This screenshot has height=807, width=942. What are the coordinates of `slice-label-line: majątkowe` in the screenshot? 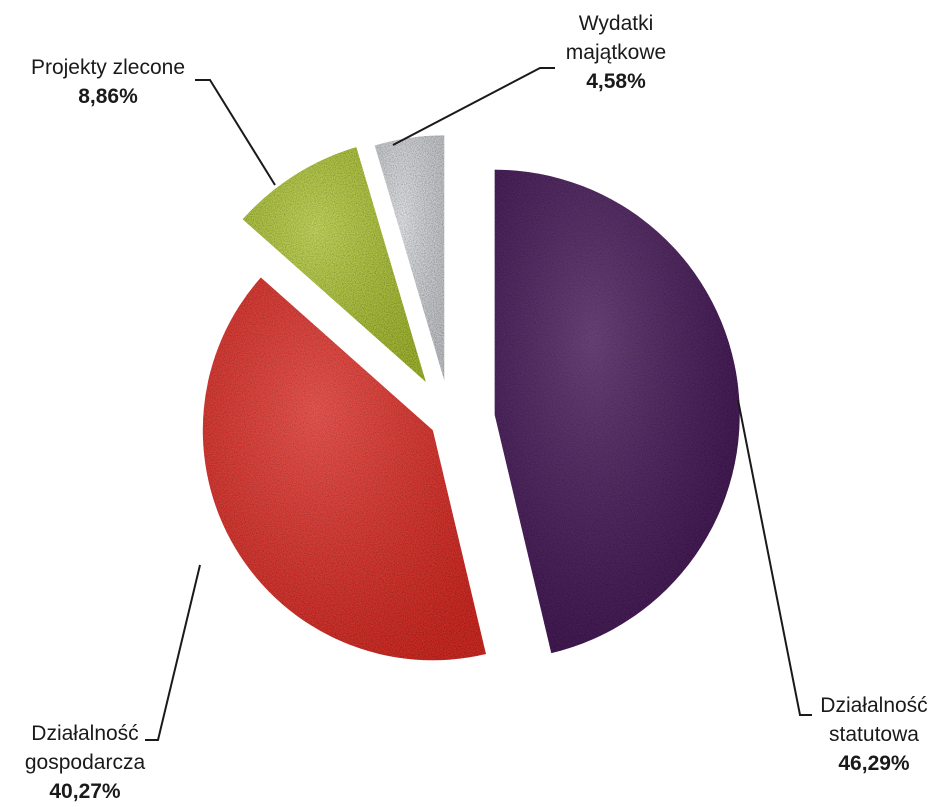 It's located at (616, 52).